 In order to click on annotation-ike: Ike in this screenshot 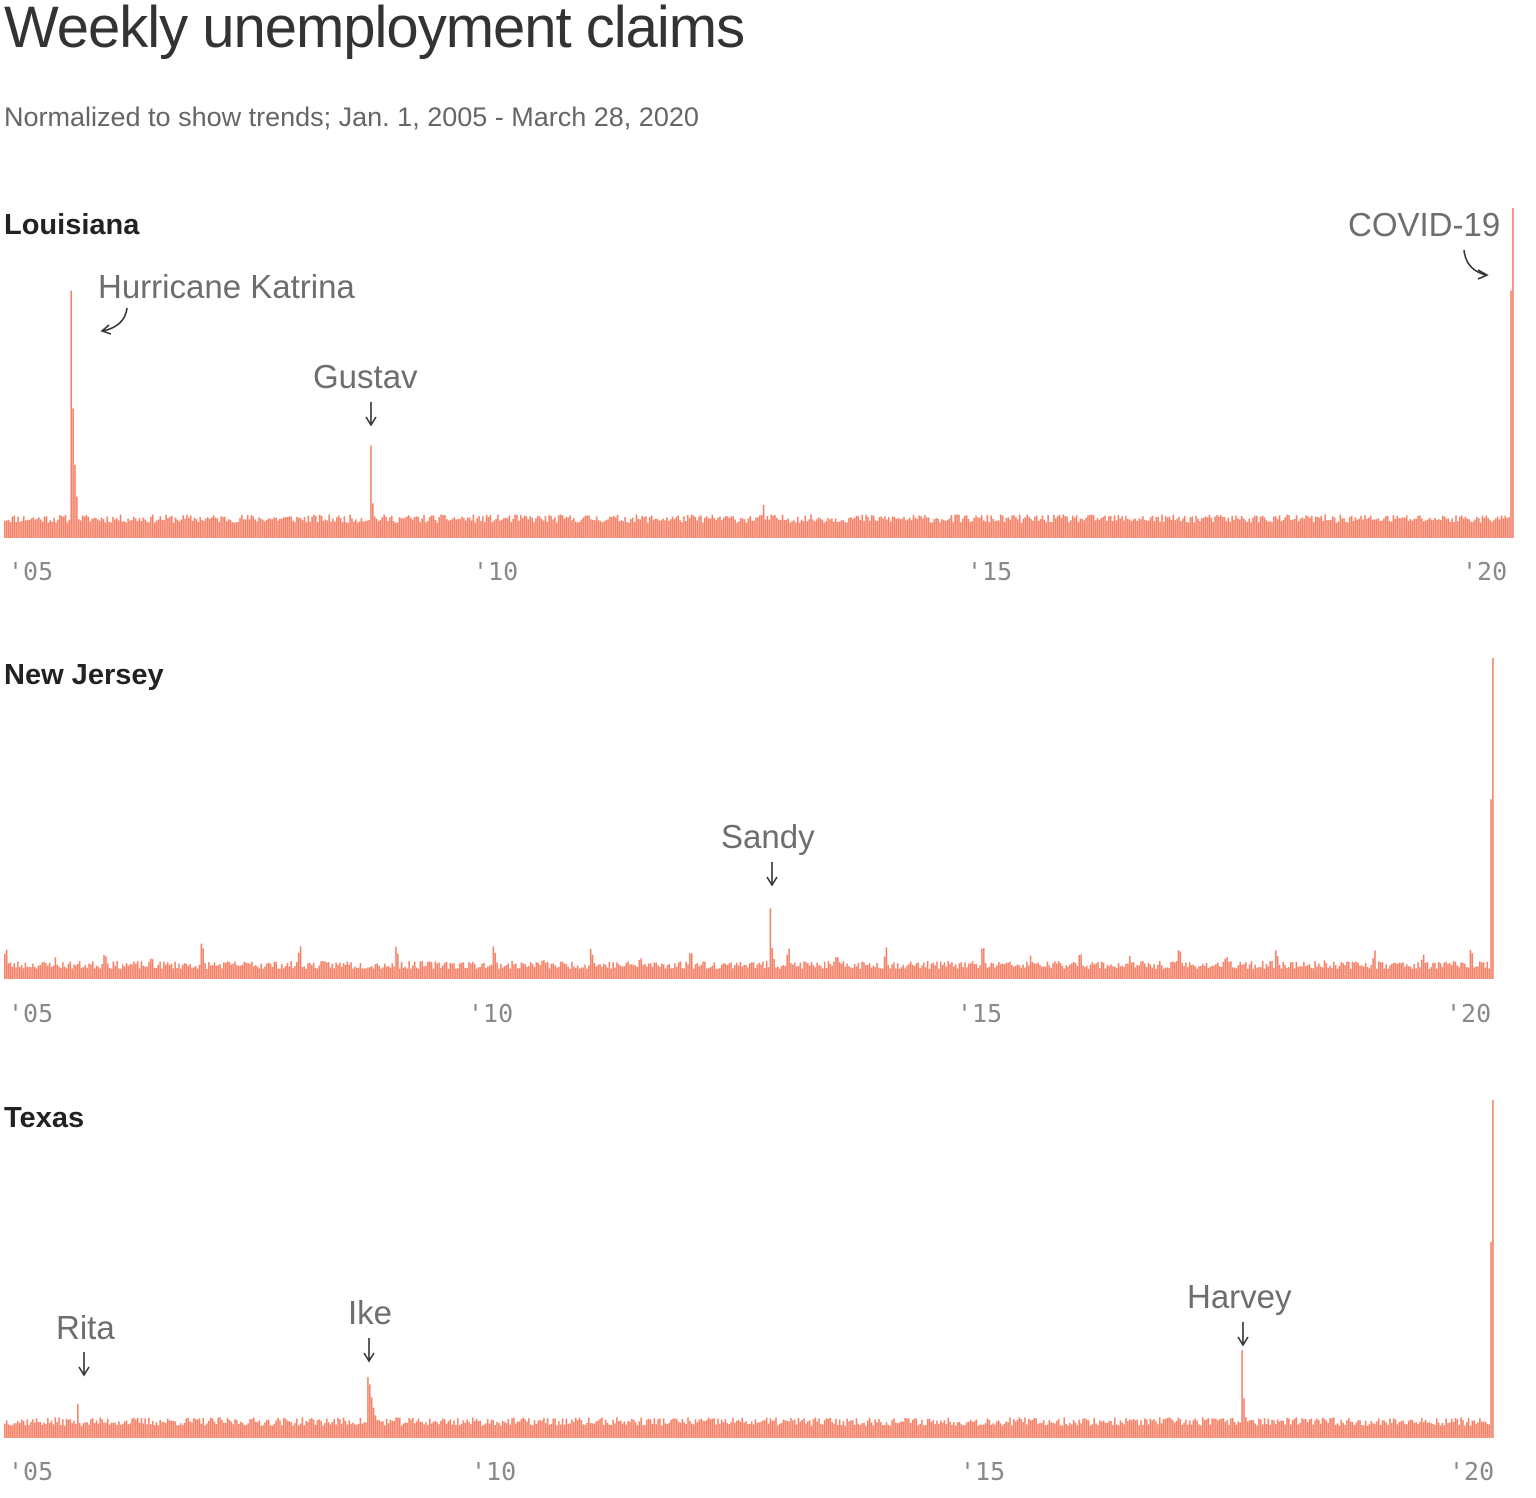, I will do `click(370, 1328)`.